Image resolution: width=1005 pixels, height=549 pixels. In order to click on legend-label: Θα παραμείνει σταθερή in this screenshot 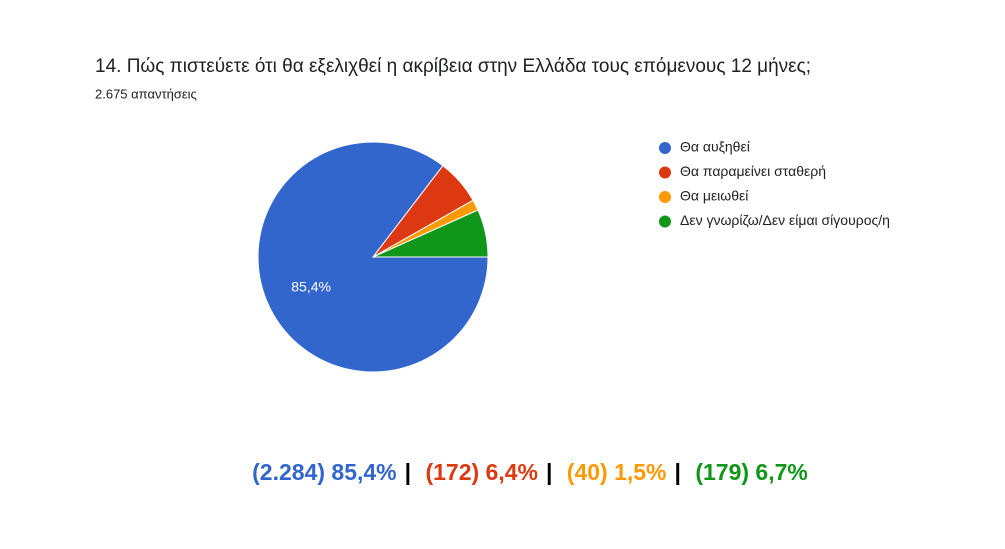, I will do `click(753, 171)`.